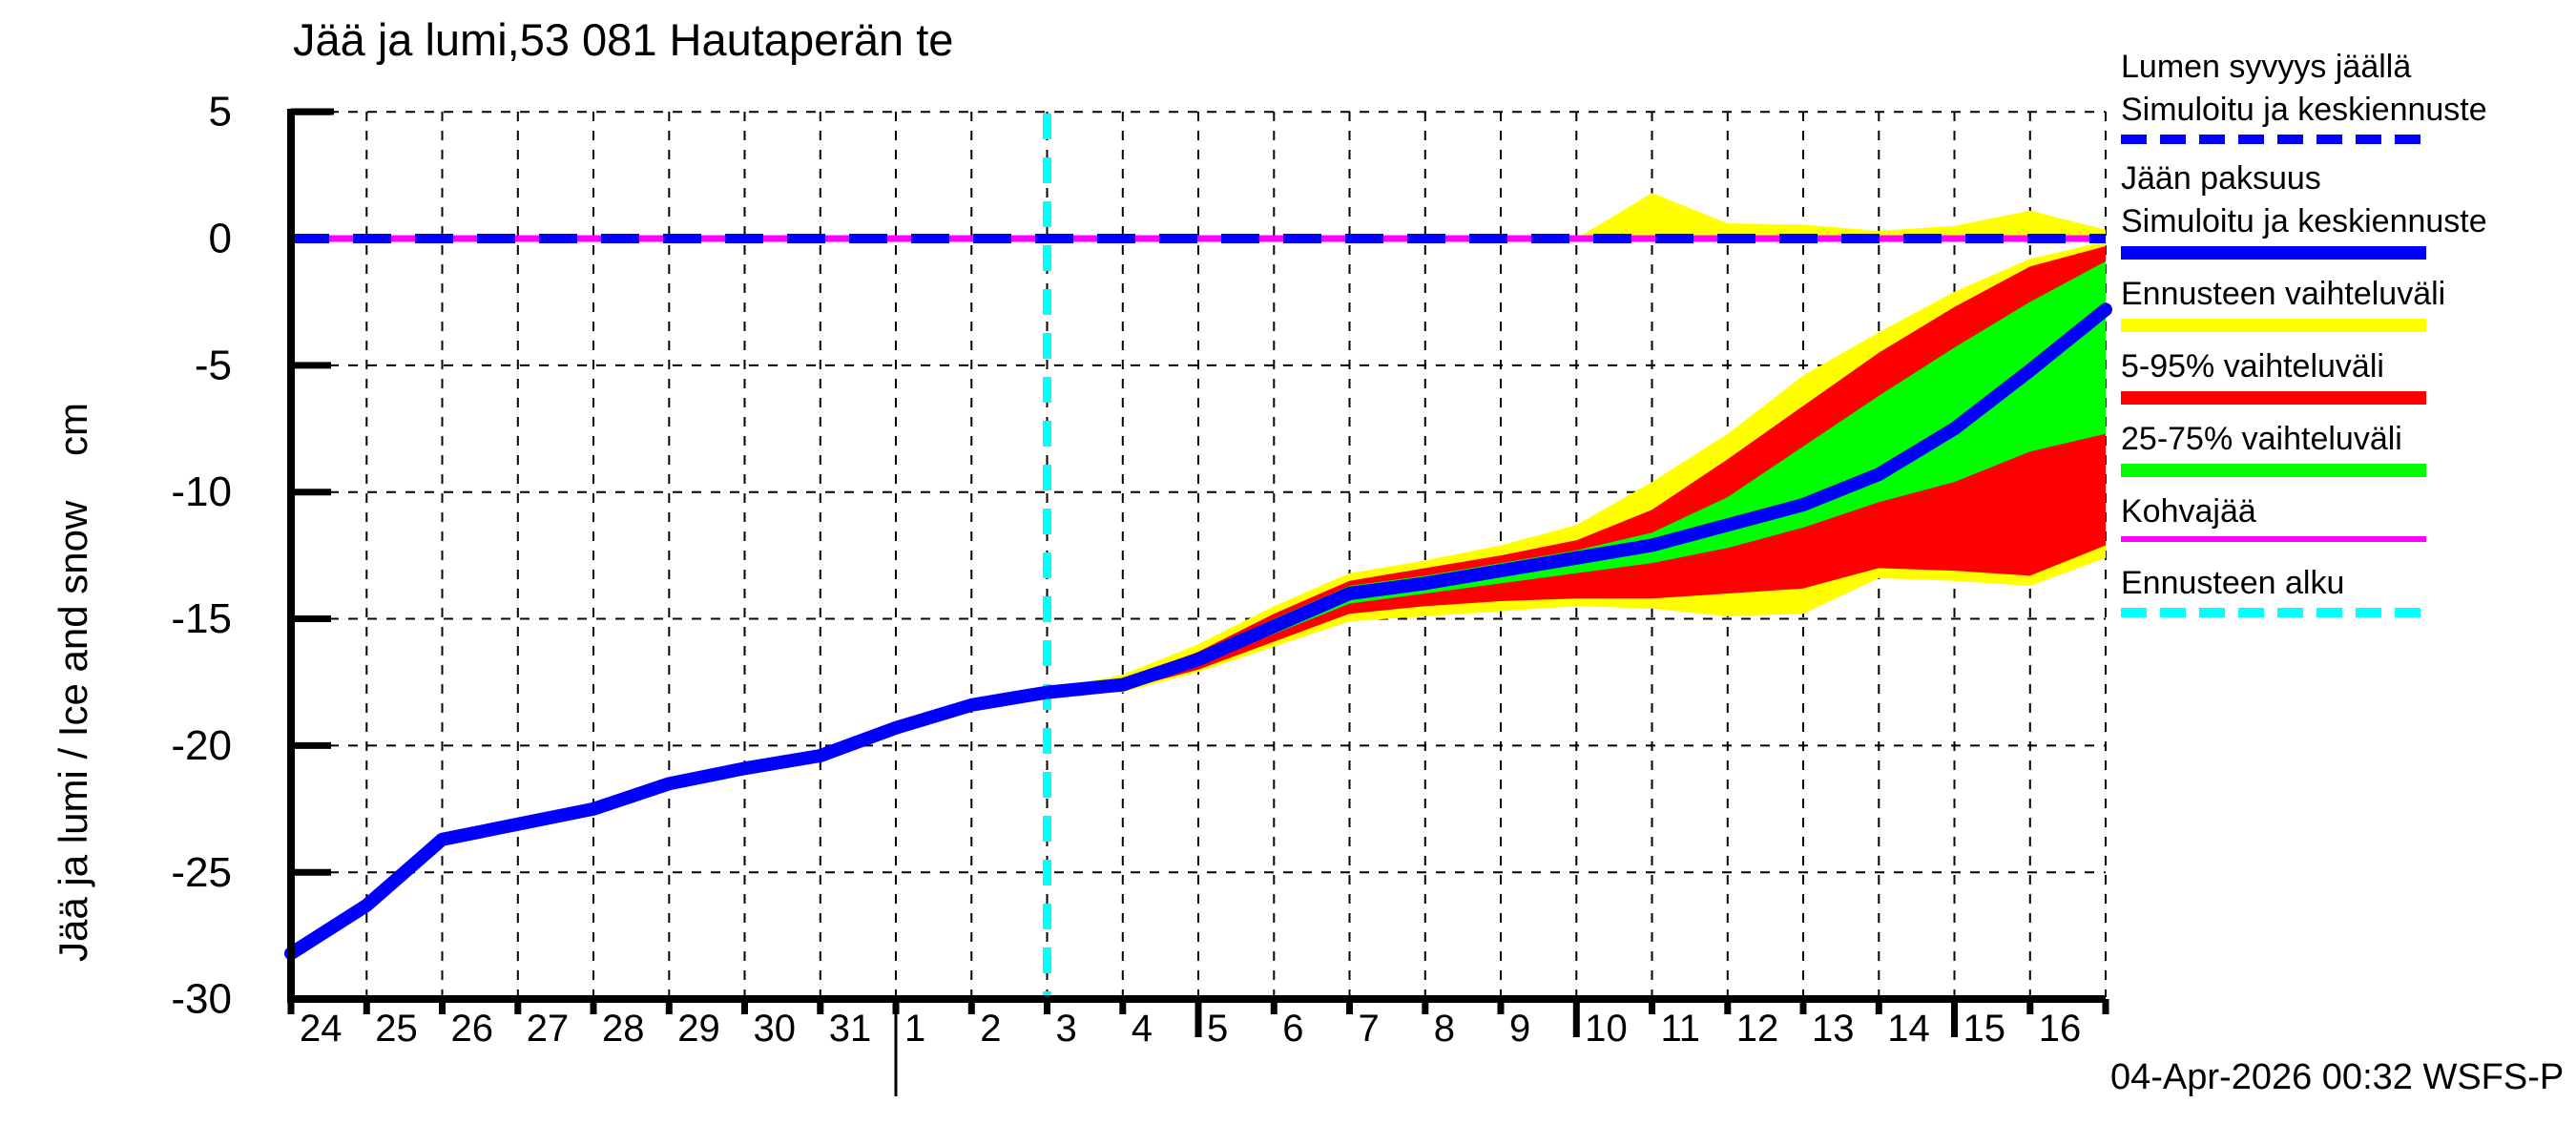 The height and width of the screenshot is (1145, 2576). What do you see at coordinates (201, 745) in the screenshot?
I see `y-tick-label: -20` at bounding box center [201, 745].